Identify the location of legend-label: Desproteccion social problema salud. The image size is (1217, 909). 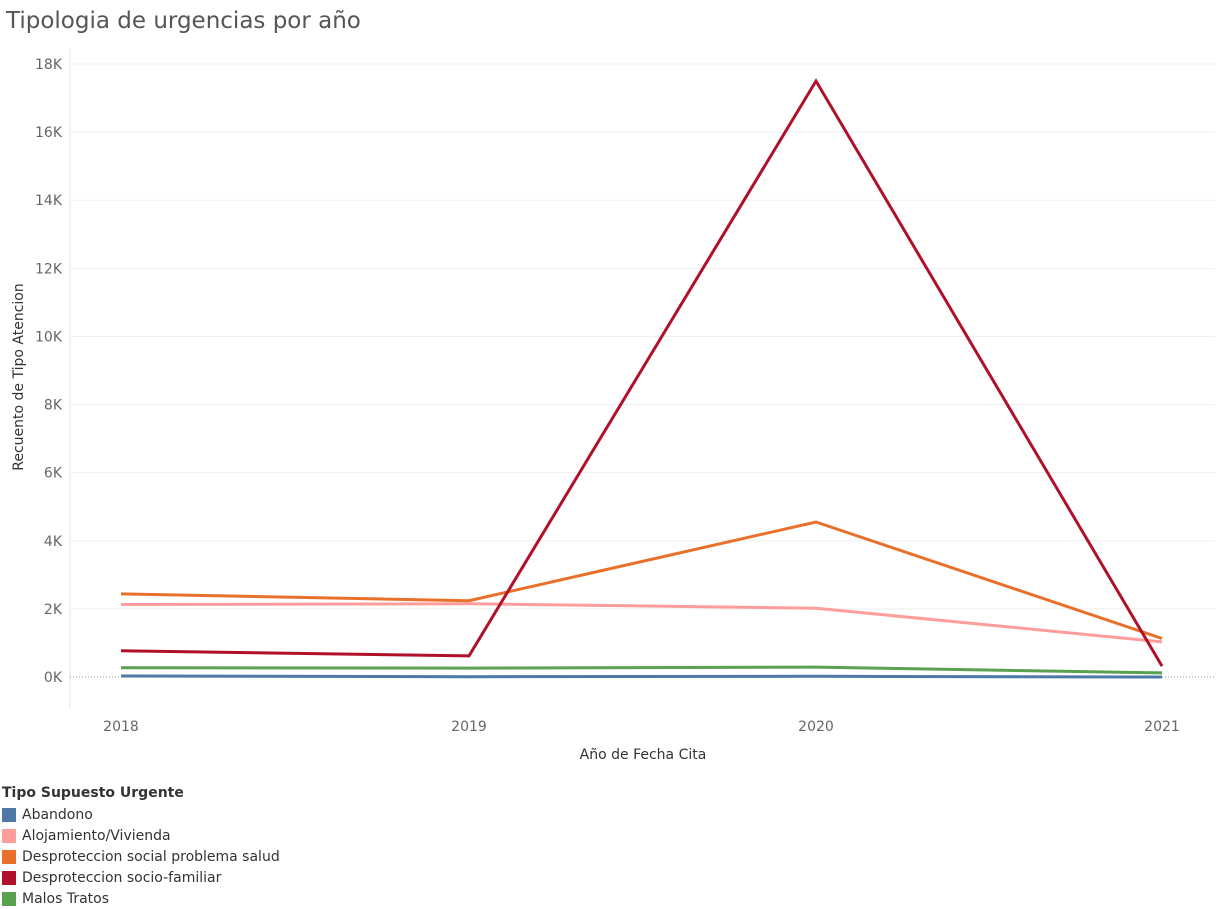
(151, 856).